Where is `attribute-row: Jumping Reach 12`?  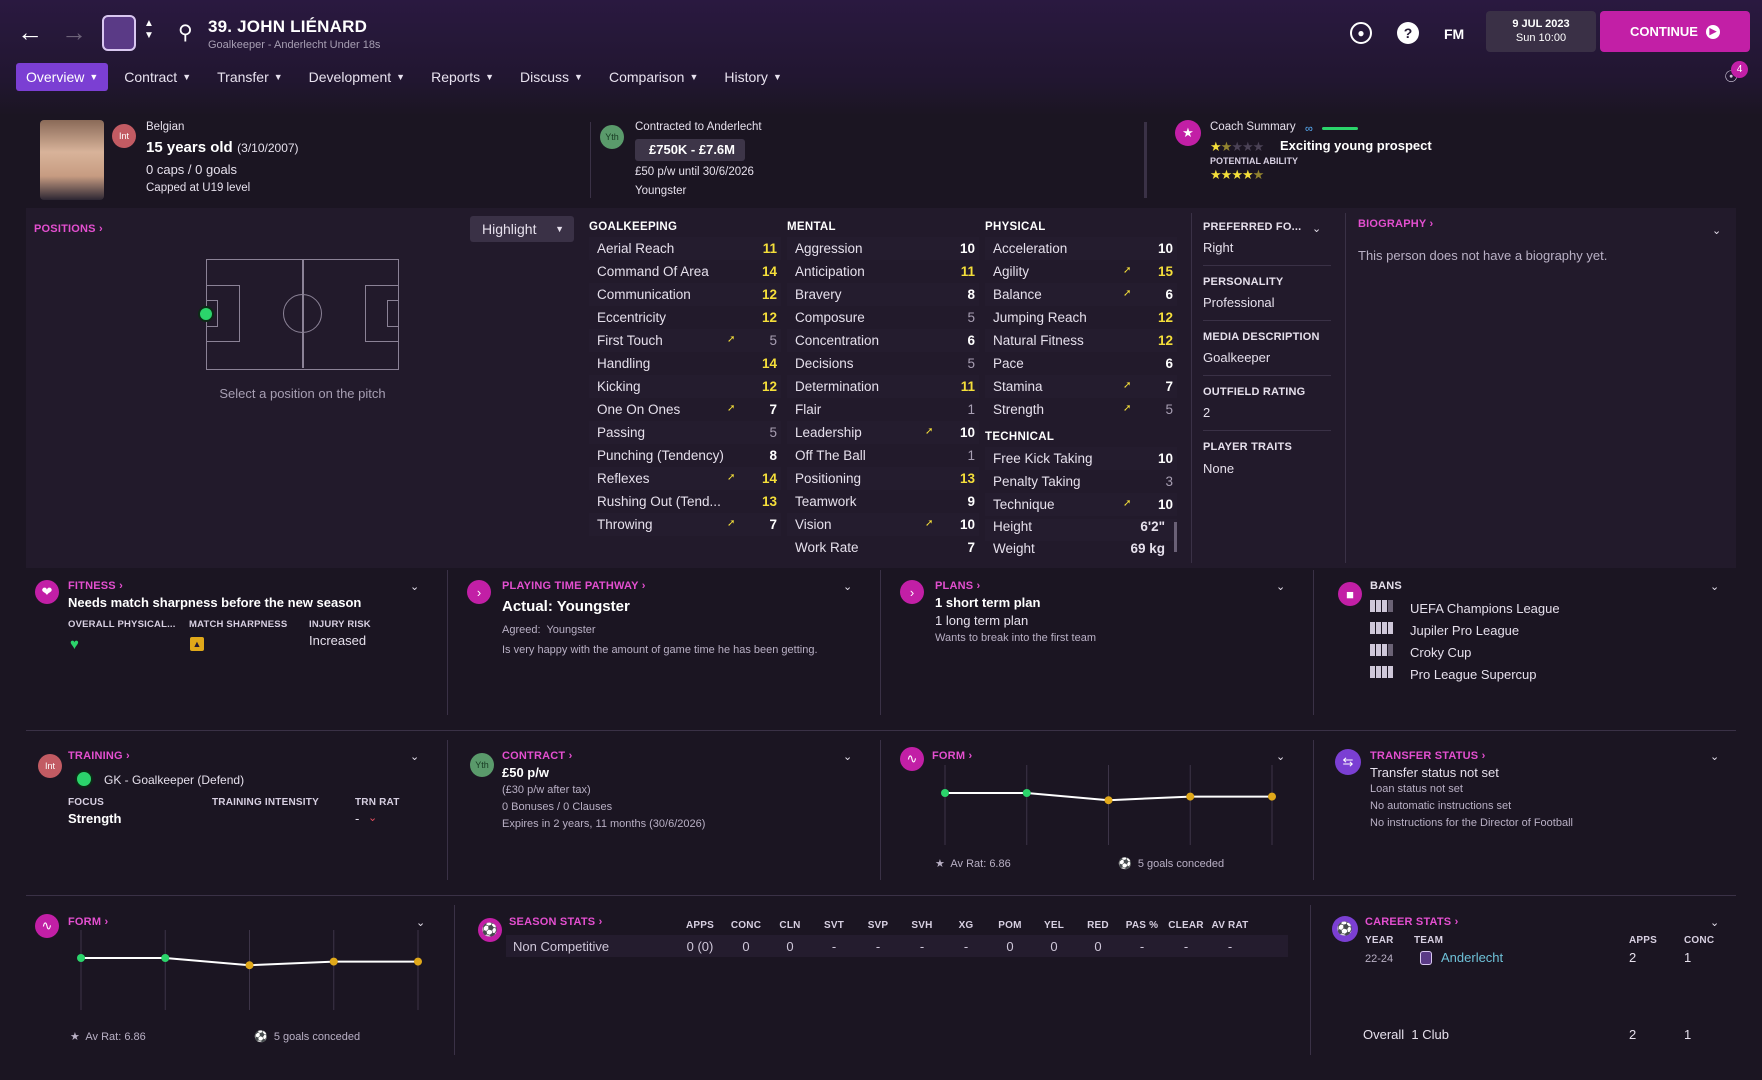 attribute-row: Jumping Reach 12 is located at coordinates (1081, 317).